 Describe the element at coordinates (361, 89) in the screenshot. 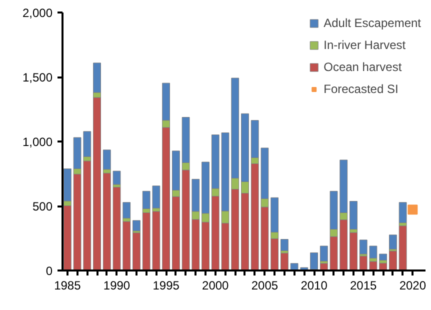

I see `legend-label: Forecasted SI` at that location.